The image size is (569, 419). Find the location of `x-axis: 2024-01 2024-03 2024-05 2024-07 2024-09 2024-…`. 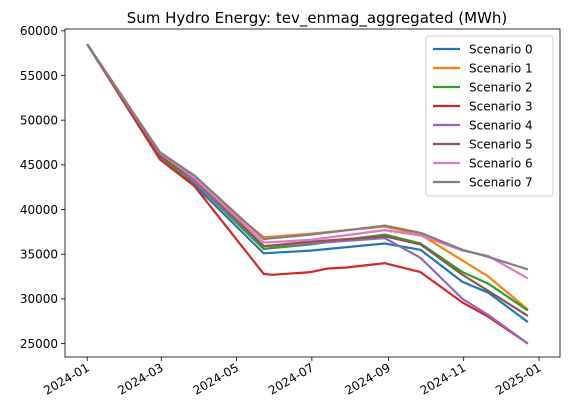

x-axis: 2024-01 2024-03 2024-05 2024-07 2024-09 2024-… is located at coordinates (292, 377).